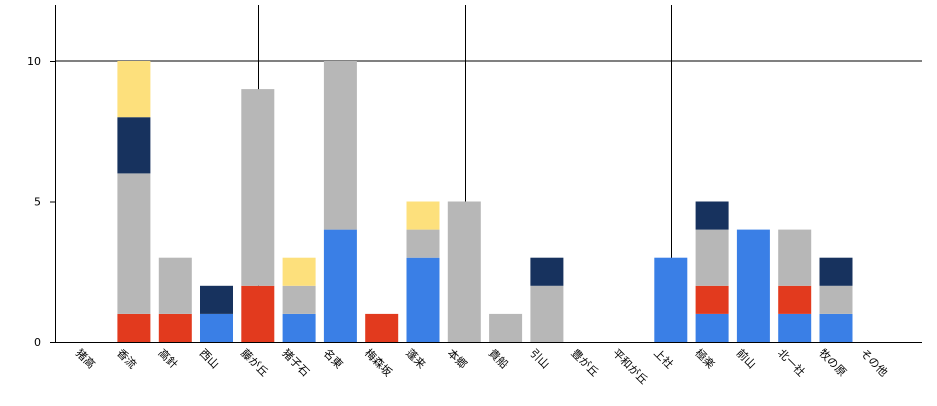 The height and width of the screenshot is (406, 937). Describe the element at coordinates (340, 145) in the screenshot. I see `bar-segment-名東-2` at that location.